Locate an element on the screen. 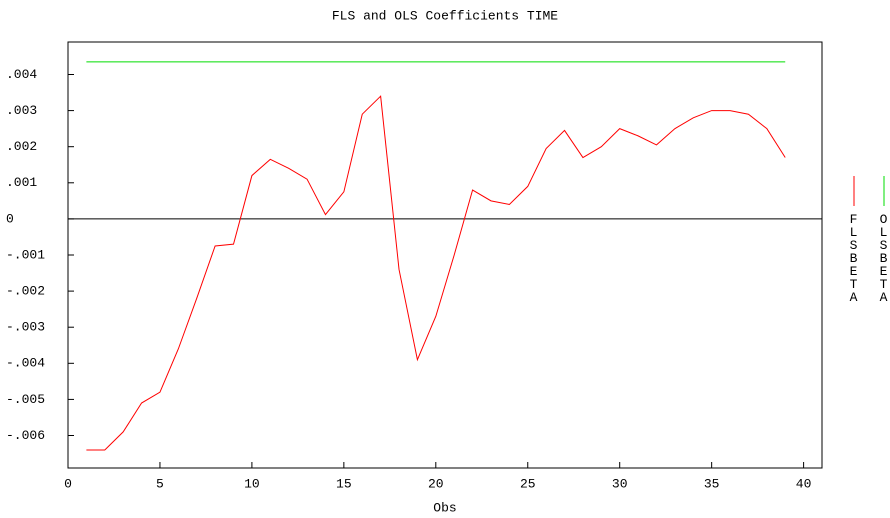 The height and width of the screenshot is (518, 890). y-tick-label: .003 is located at coordinates (21, 110).